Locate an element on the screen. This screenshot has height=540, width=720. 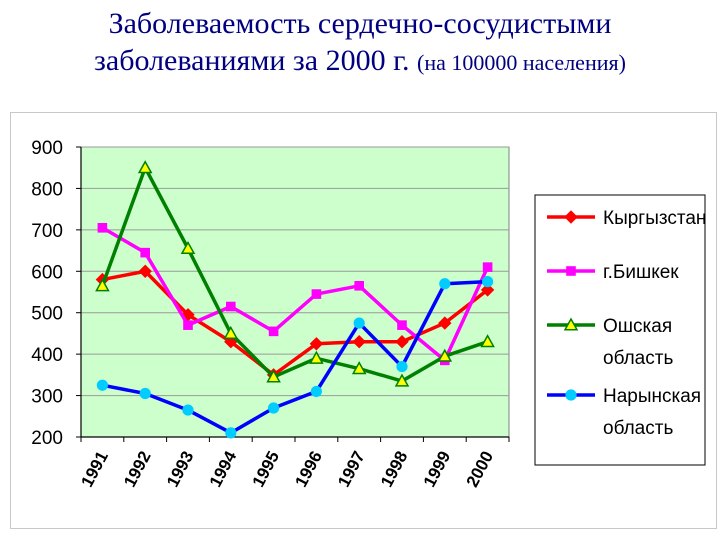
legend-label: г.Бишкек is located at coordinates (641, 272).